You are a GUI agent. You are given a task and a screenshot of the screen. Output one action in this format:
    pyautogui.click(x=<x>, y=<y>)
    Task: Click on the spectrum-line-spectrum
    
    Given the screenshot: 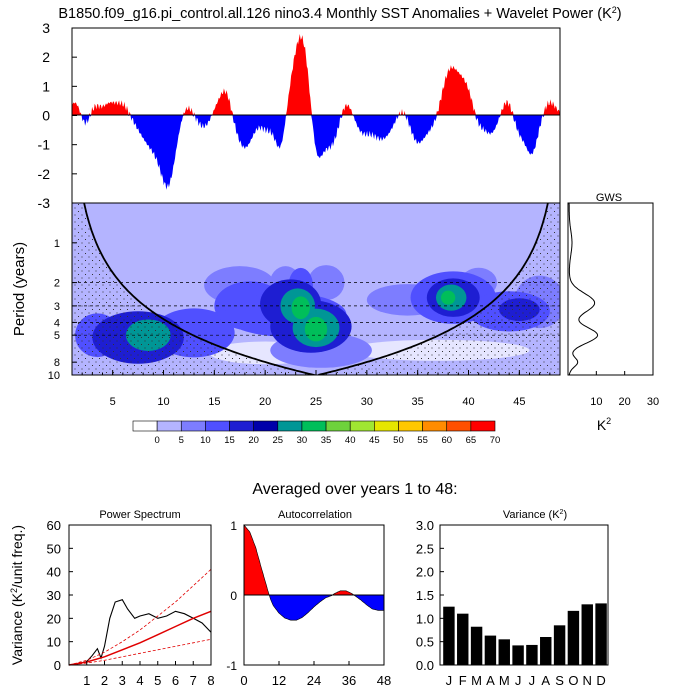 What is the action you would take?
    pyautogui.click(x=140, y=632)
    